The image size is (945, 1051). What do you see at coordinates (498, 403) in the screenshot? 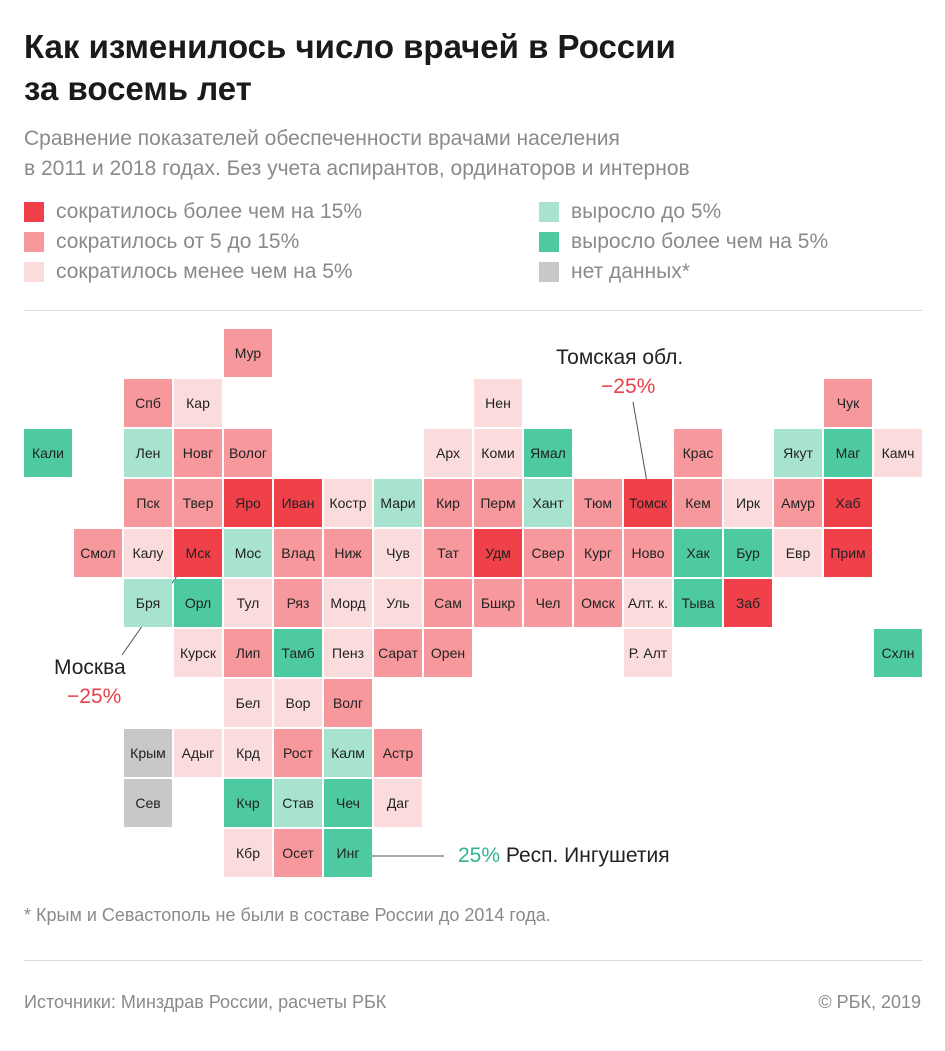
I see `region-tile: Нен` at bounding box center [498, 403].